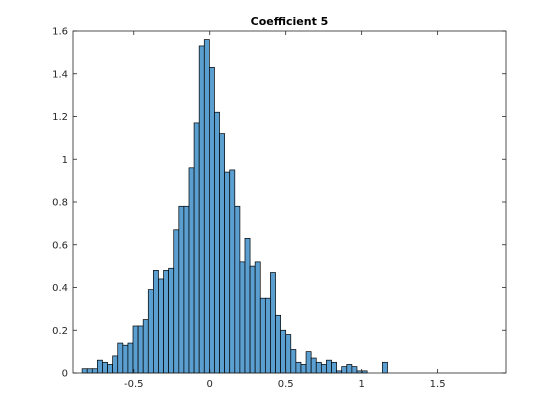  What do you see at coordinates (210, 384) in the screenshot?
I see `x-tick-label: 0` at bounding box center [210, 384].